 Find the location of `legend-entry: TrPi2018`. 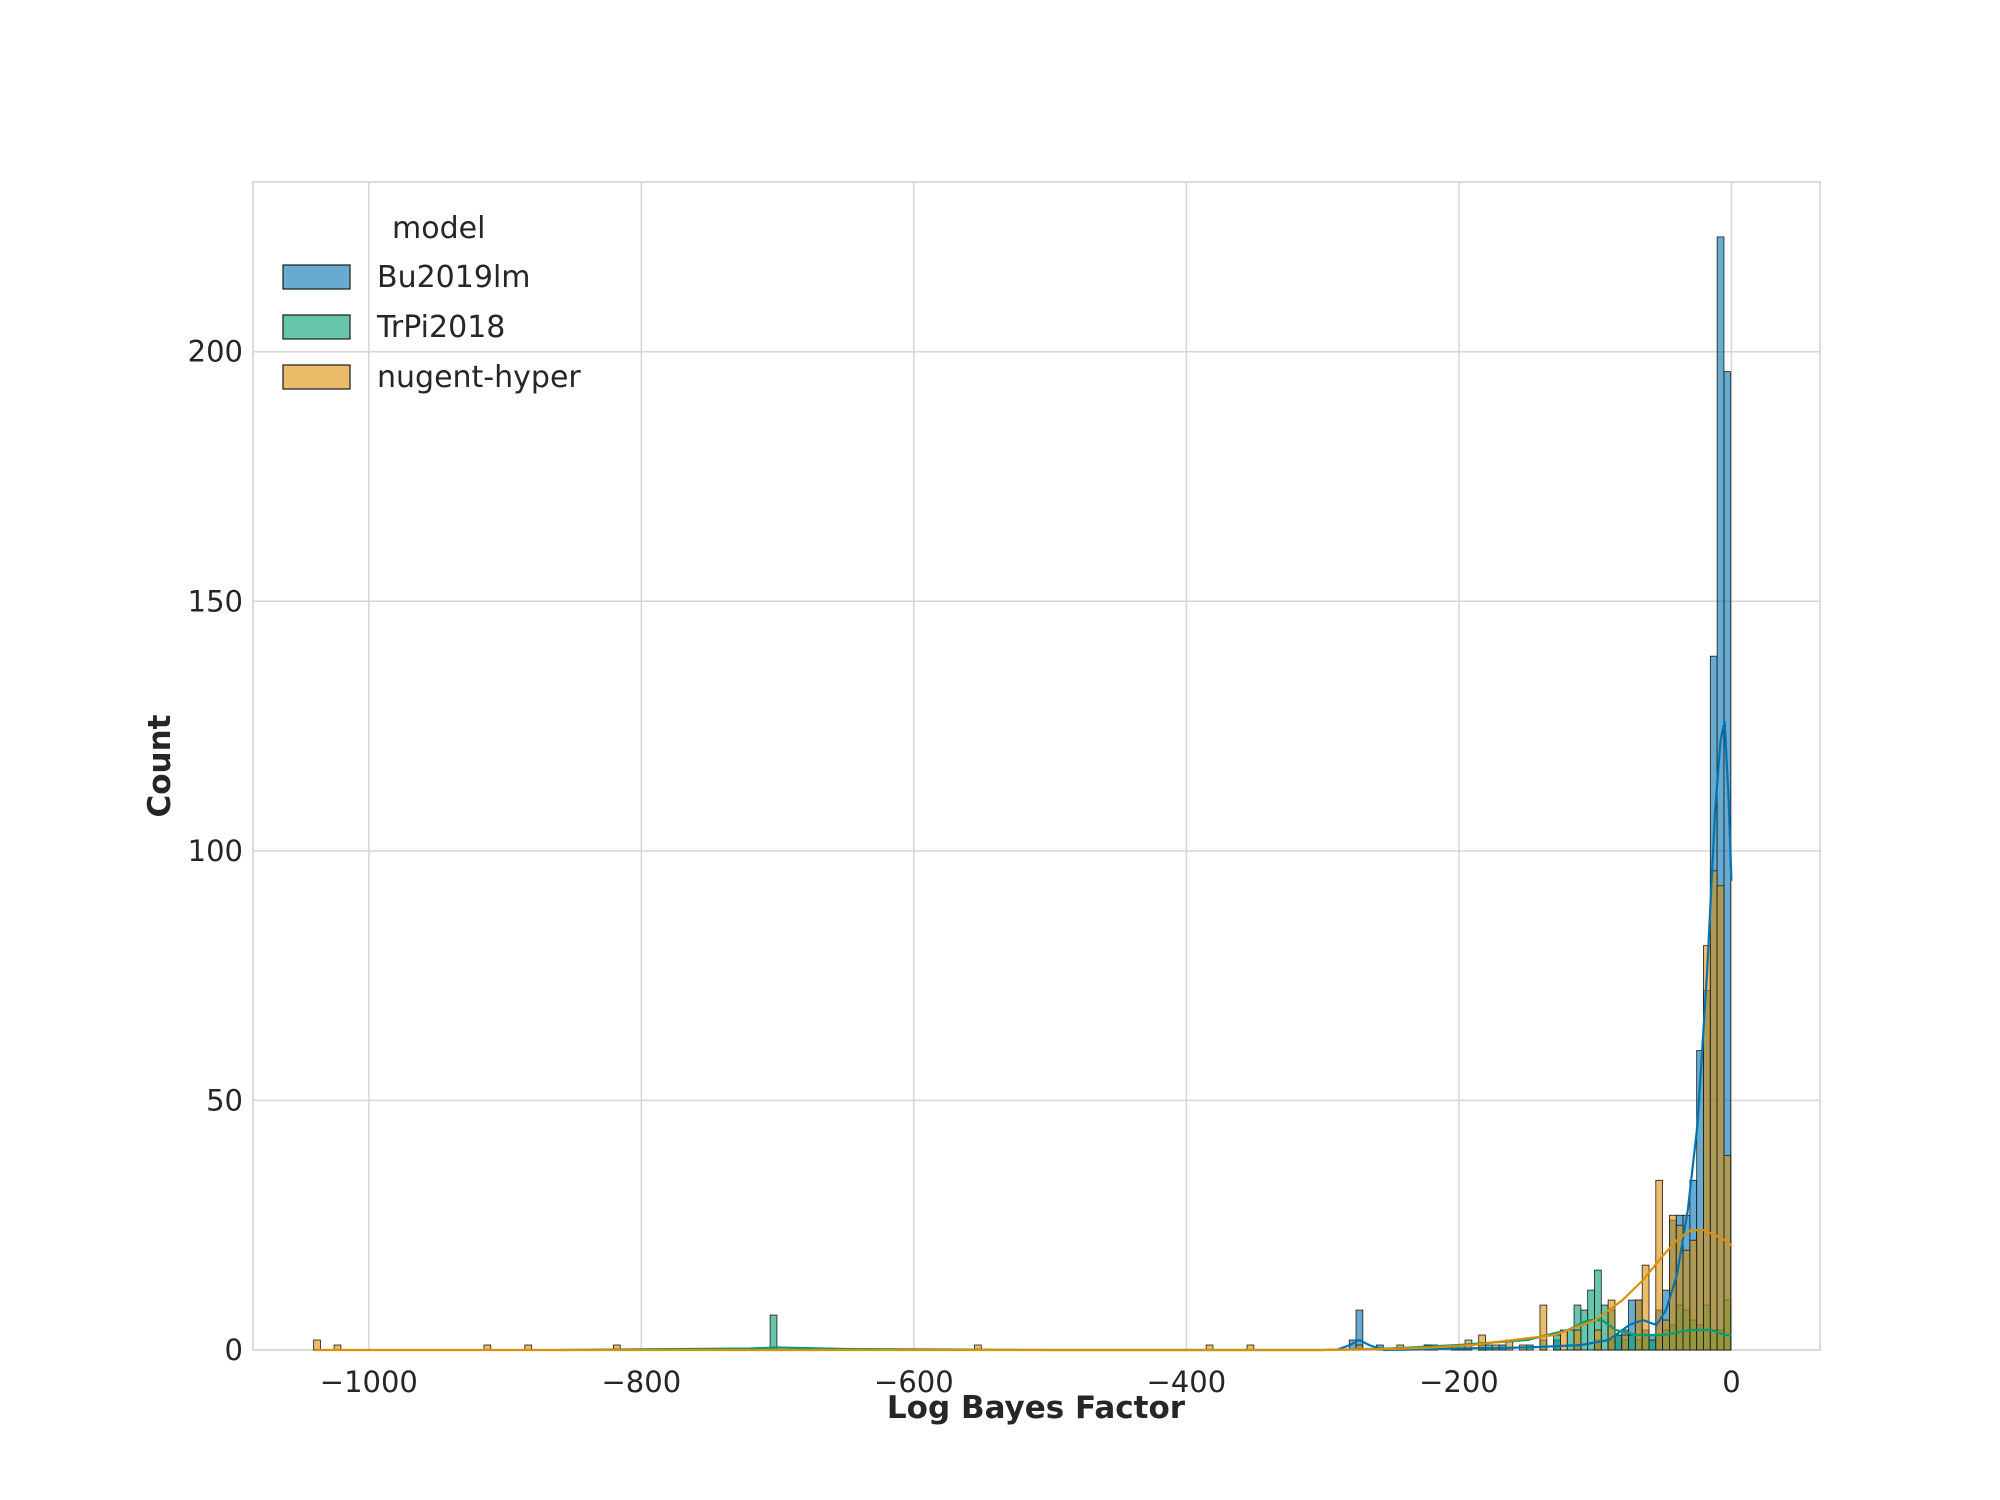

legend-entry: TrPi2018 is located at coordinates (440, 327).